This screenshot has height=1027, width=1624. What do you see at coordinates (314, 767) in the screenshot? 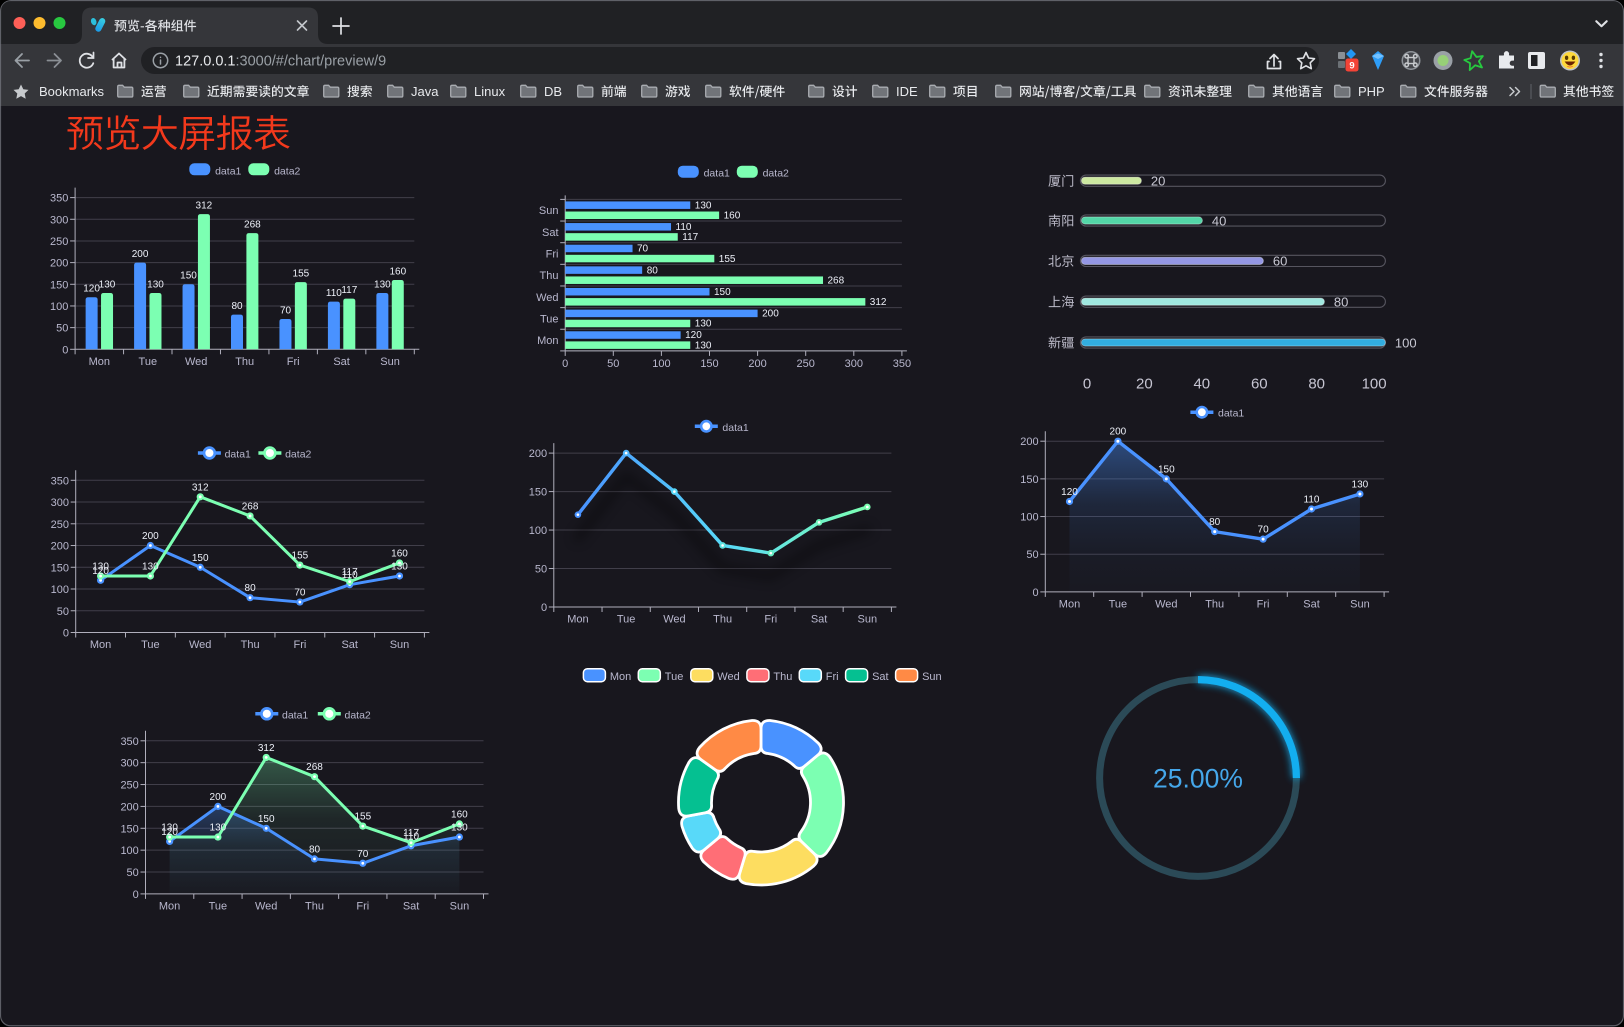
I see `svg-text: 268` at bounding box center [314, 767].